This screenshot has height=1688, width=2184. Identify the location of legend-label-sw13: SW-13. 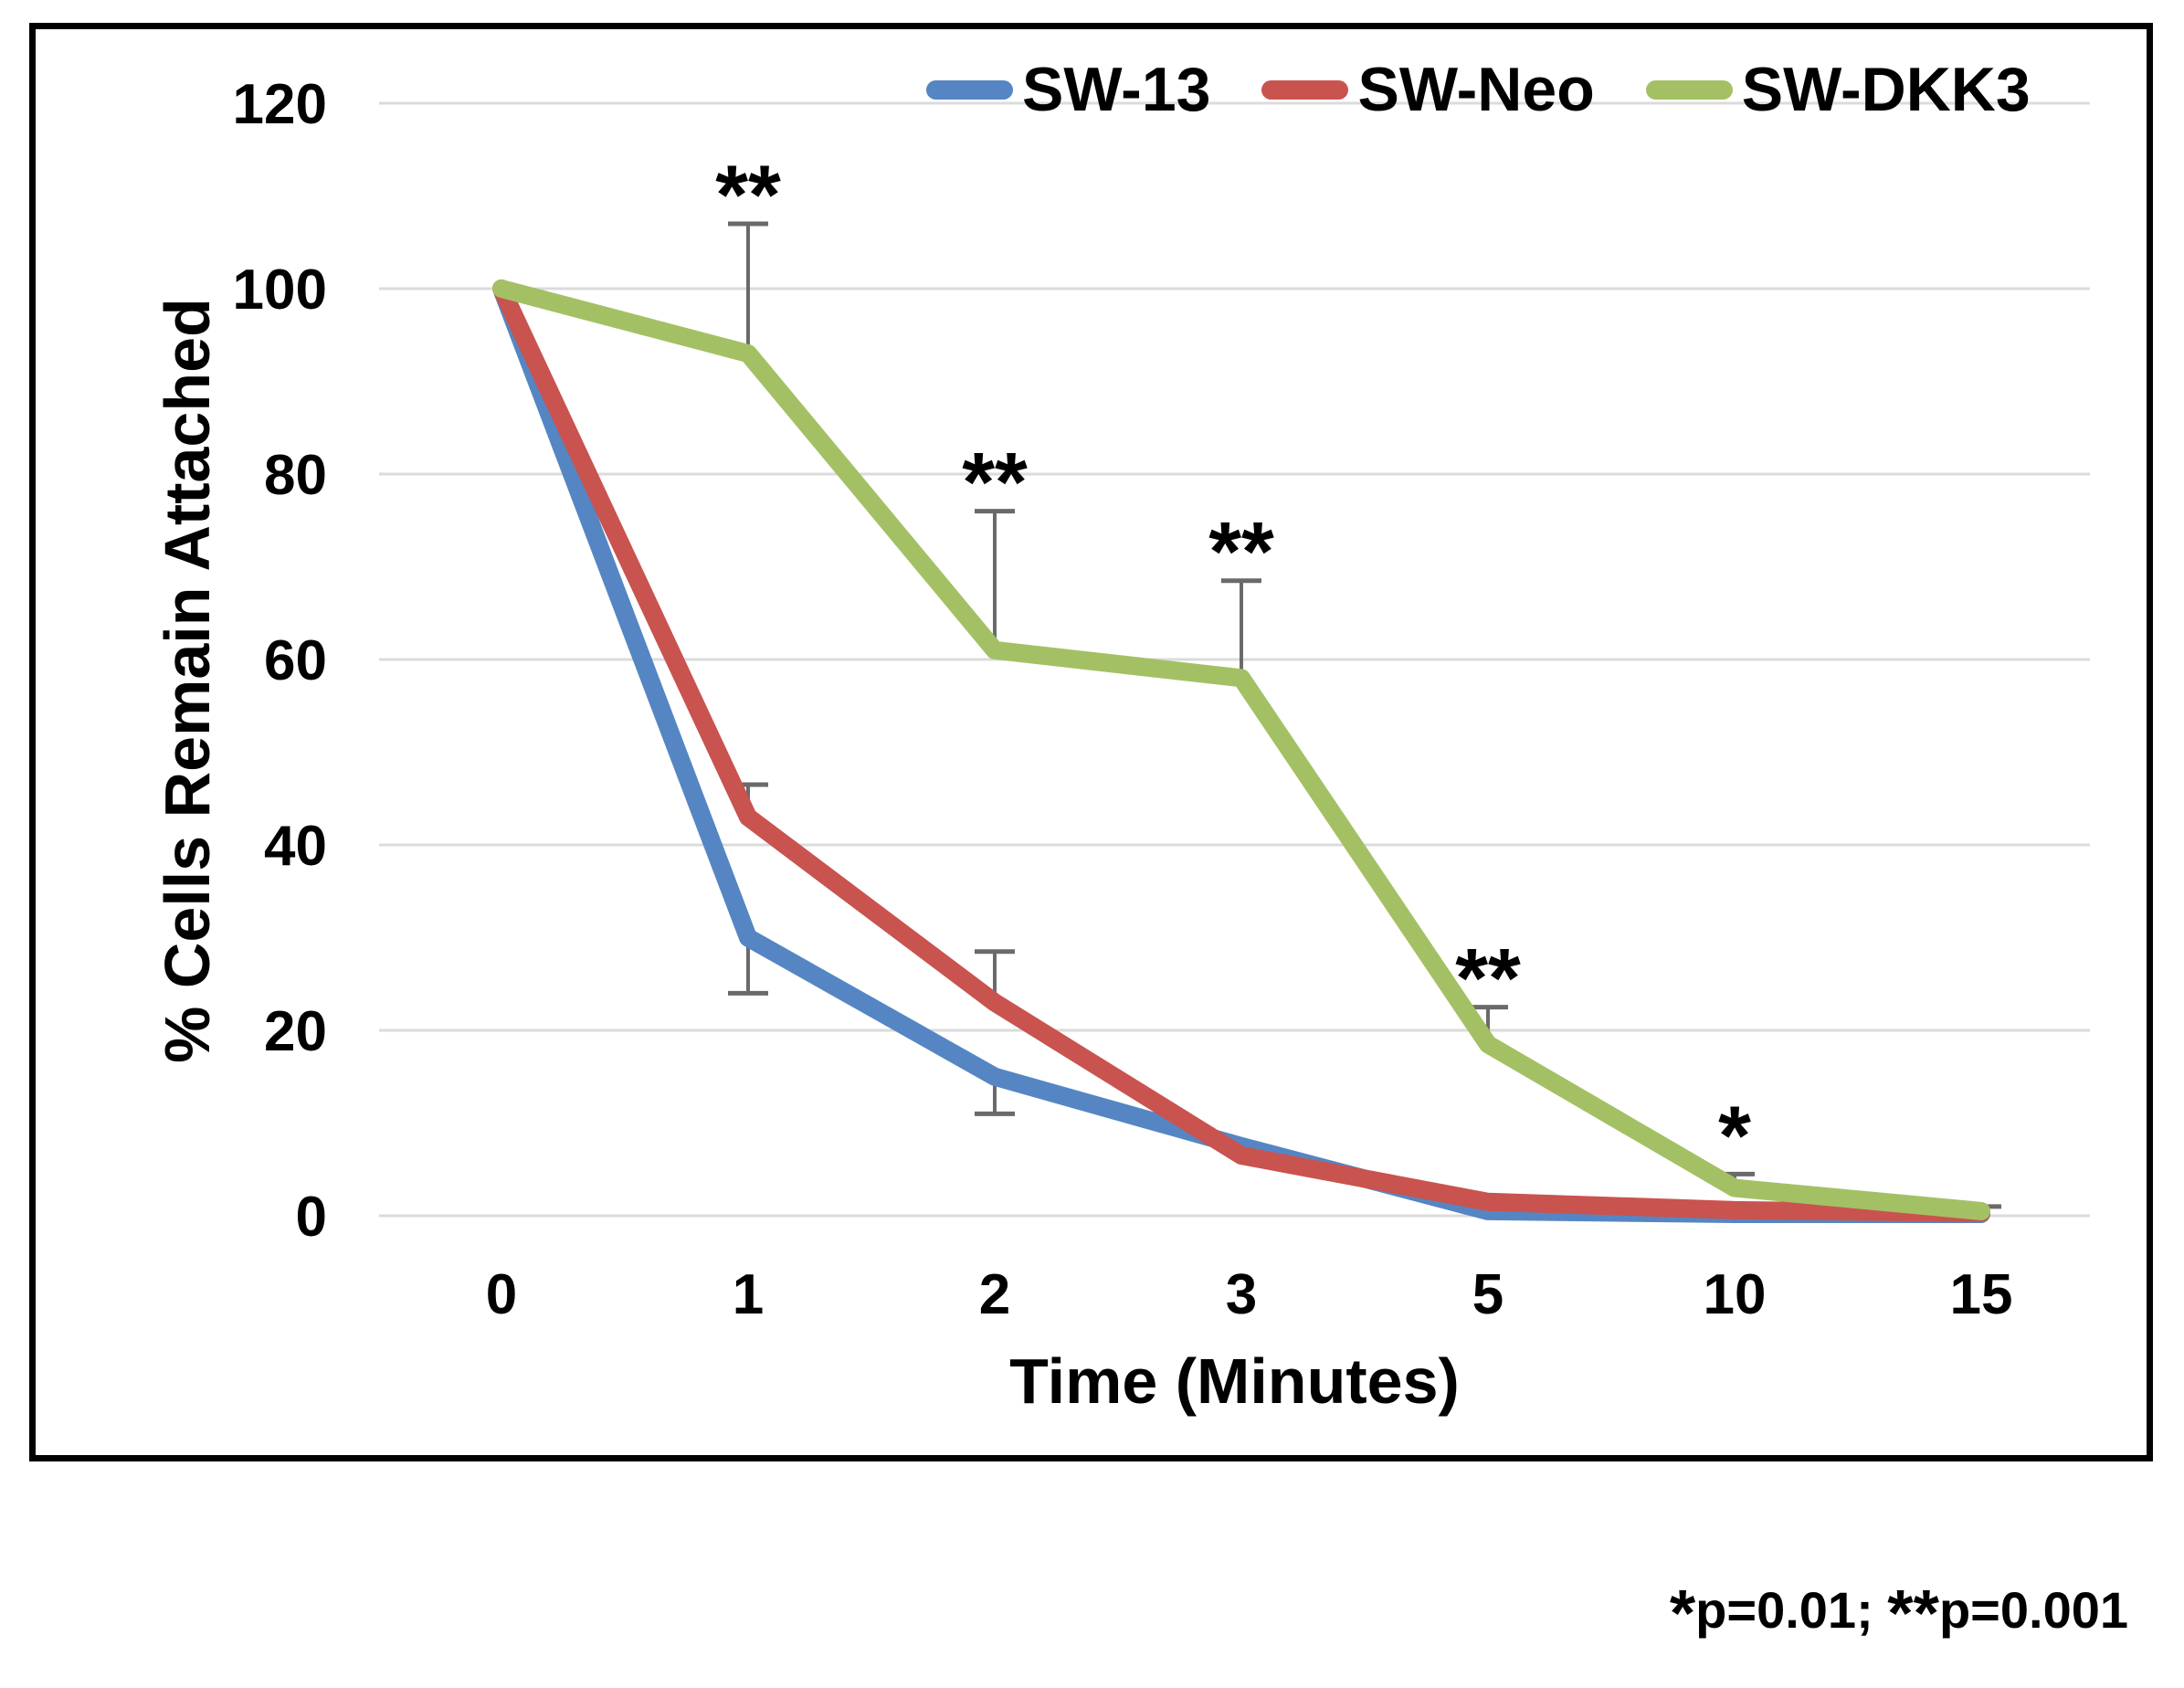
(1116, 90).